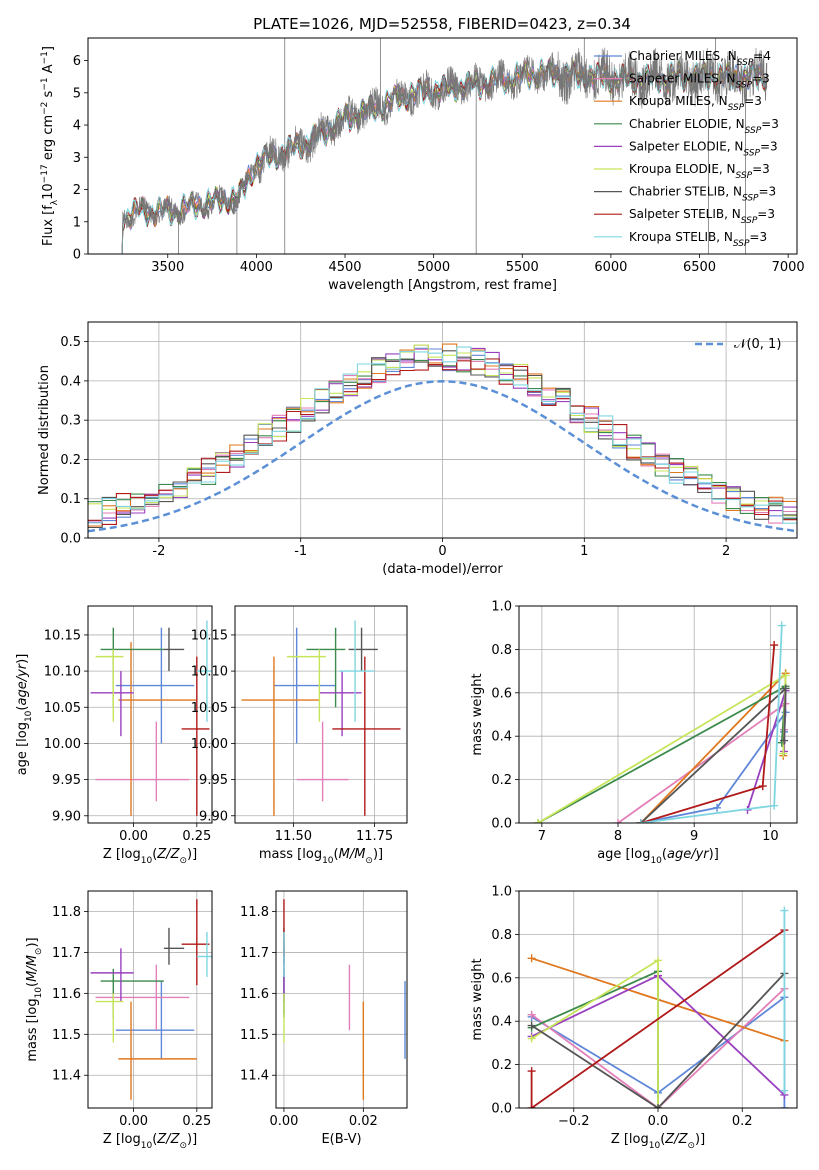 Image resolution: width=819 pixels, height=1170 pixels. What do you see at coordinates (501, 978) in the screenshot?
I see `y-tick-label: 0.6` at bounding box center [501, 978].